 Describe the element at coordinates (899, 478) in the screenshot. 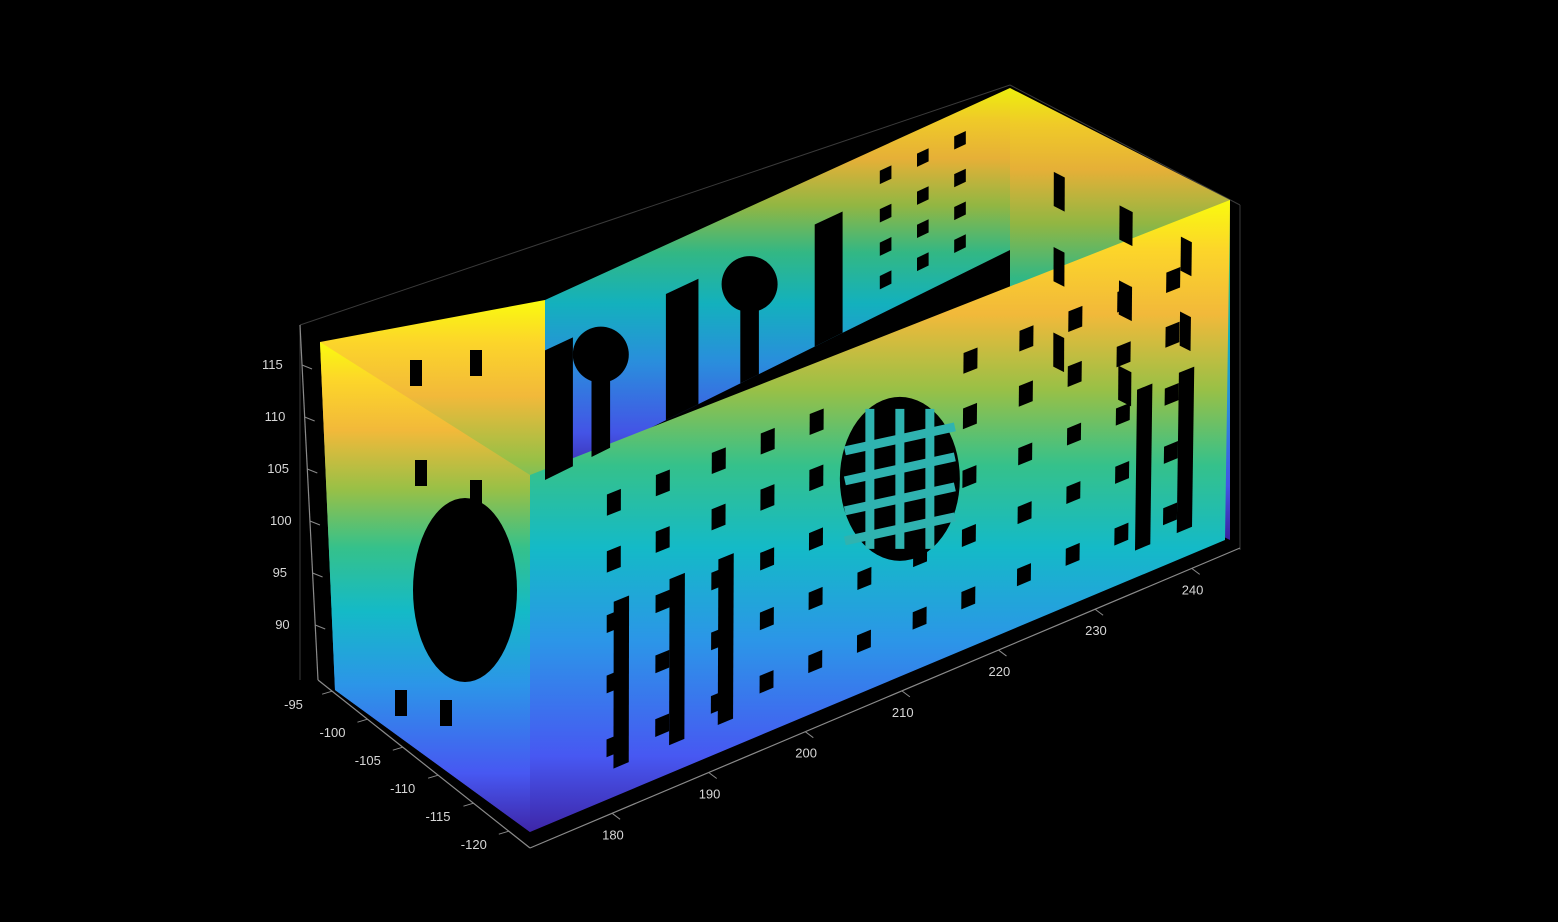

I see `round-opening-grille` at that location.